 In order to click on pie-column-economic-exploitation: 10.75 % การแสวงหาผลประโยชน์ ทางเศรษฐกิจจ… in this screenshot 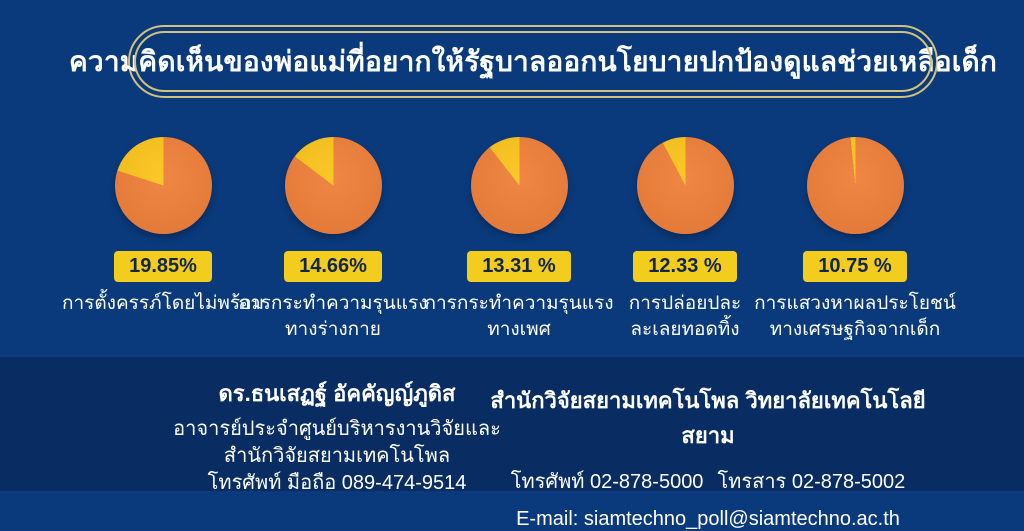, I will do `click(855, 239)`.